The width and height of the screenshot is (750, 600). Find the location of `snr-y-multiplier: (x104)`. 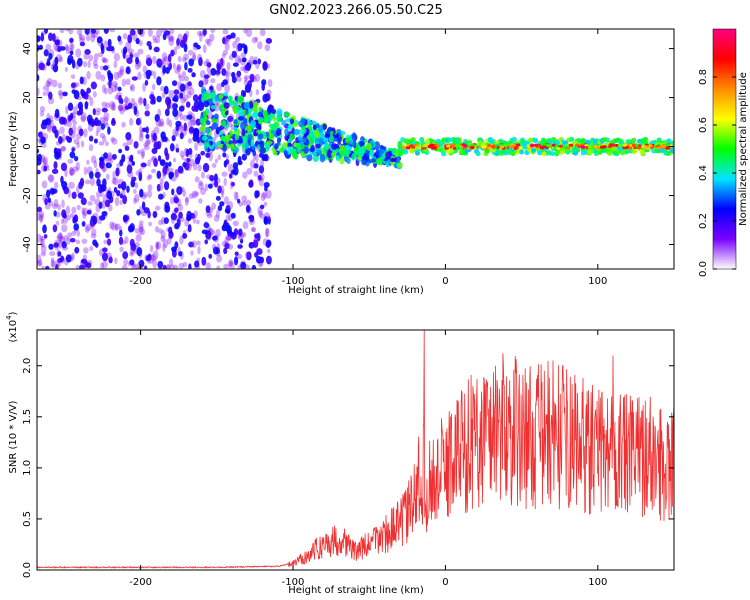

snr-y-multiplier: (x104) is located at coordinates (12, 326).